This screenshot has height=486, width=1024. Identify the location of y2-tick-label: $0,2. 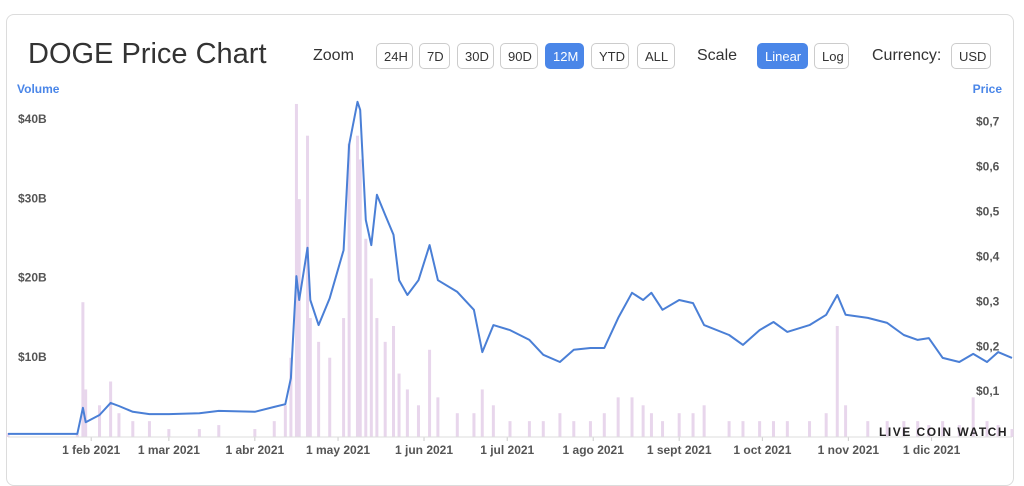
(988, 346).